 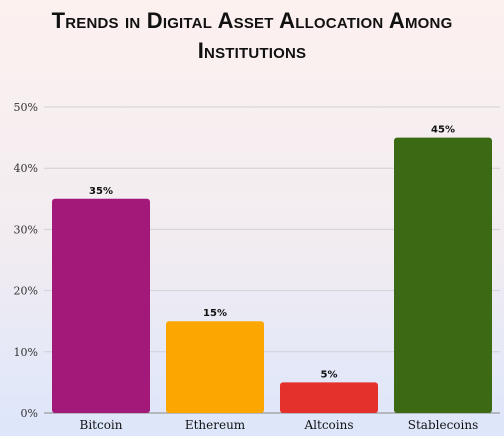 I want to click on category-label-altcoins: Altcoins, so click(x=329, y=425).